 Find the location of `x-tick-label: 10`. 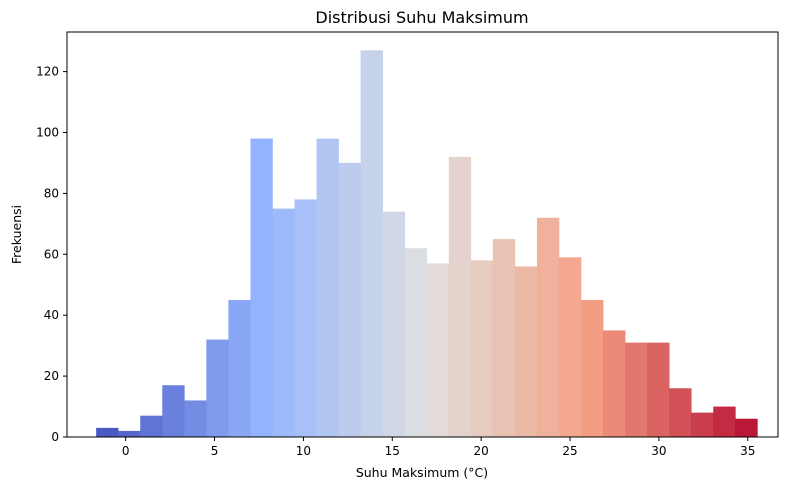

x-tick-label: 10 is located at coordinates (303, 451).